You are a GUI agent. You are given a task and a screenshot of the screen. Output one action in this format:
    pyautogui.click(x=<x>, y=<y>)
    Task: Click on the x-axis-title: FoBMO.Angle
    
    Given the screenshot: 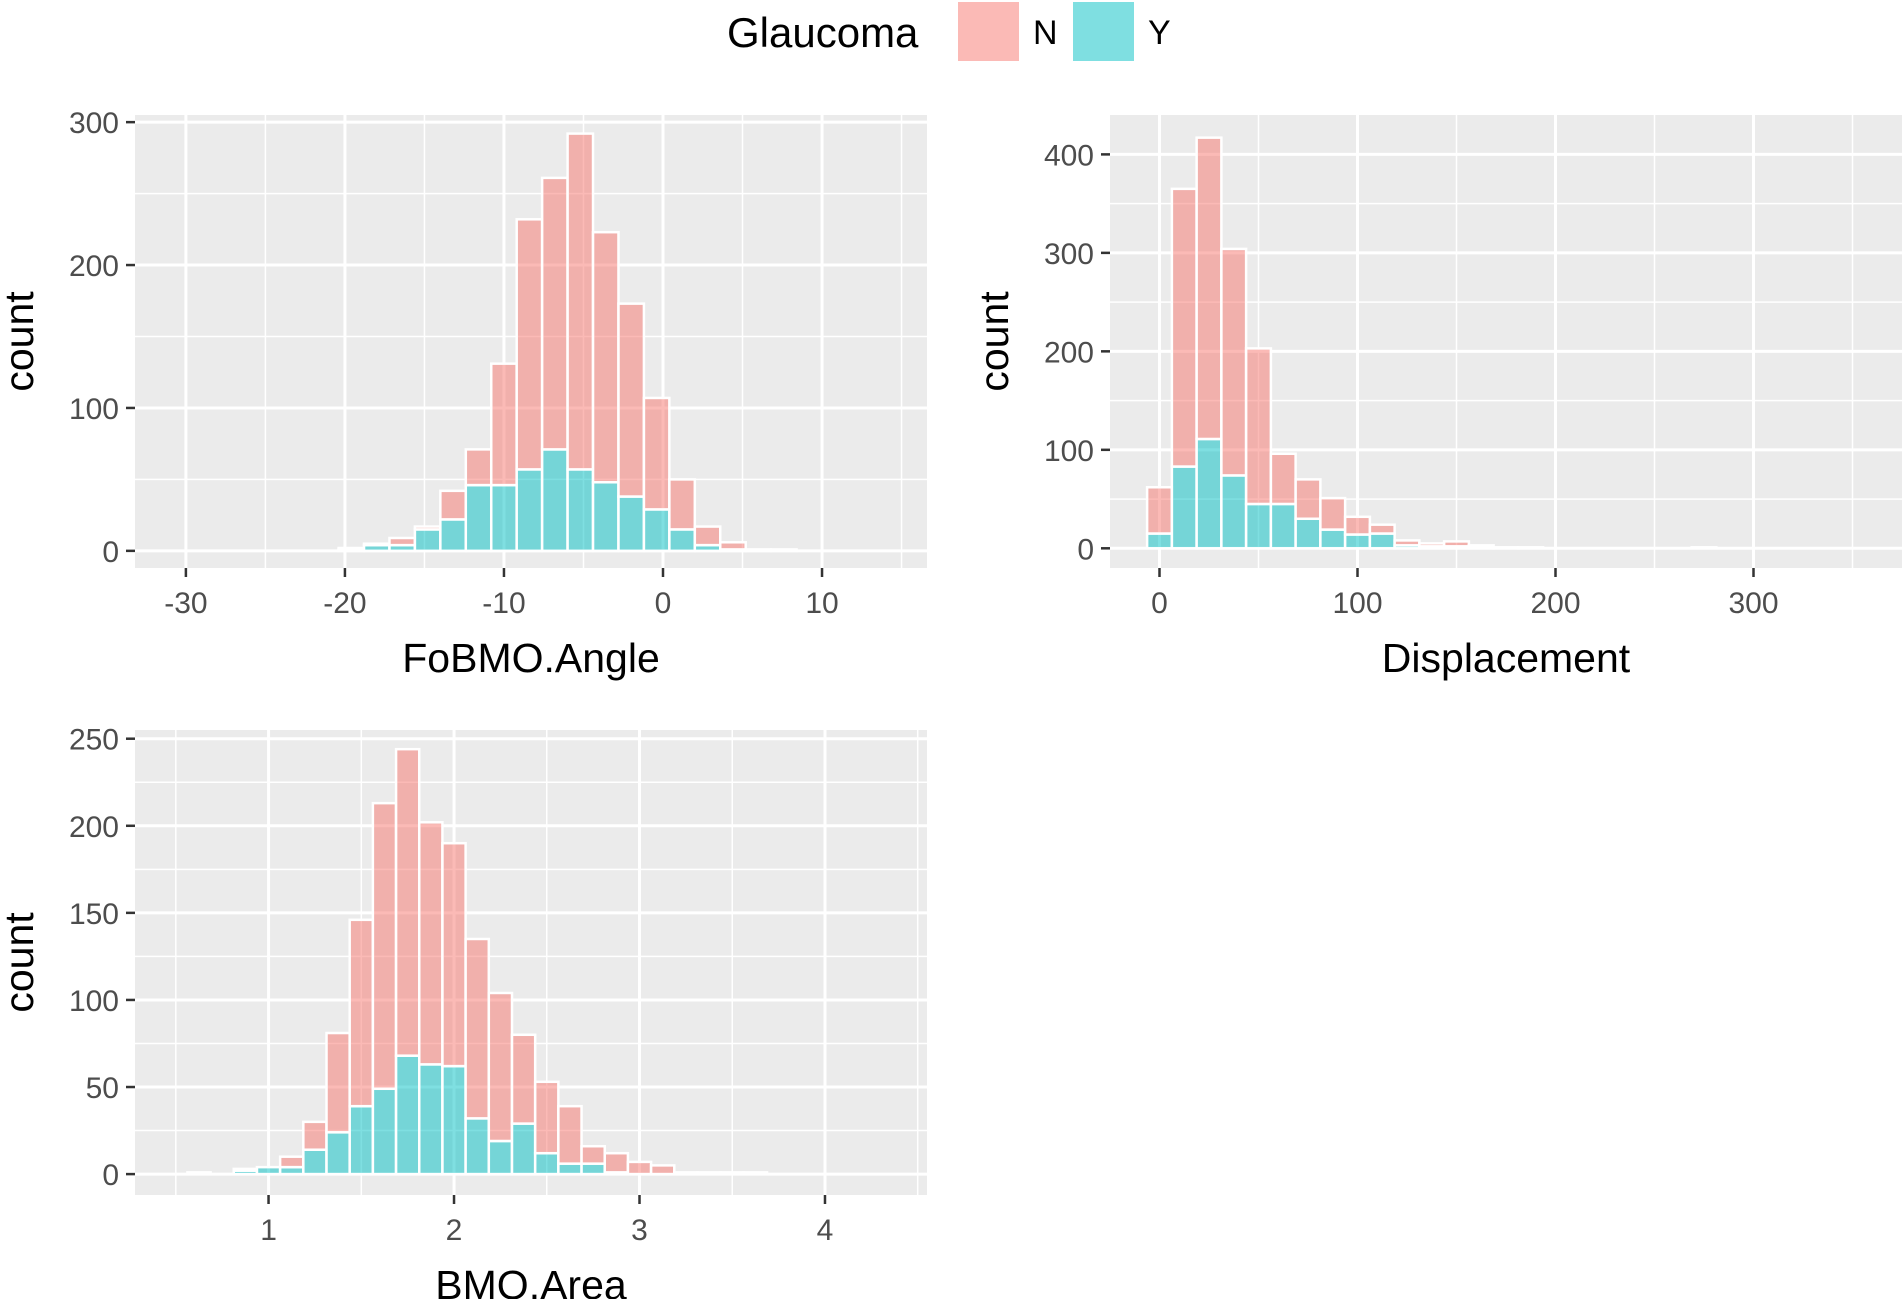 What is the action you would take?
    pyautogui.click(x=531, y=658)
    